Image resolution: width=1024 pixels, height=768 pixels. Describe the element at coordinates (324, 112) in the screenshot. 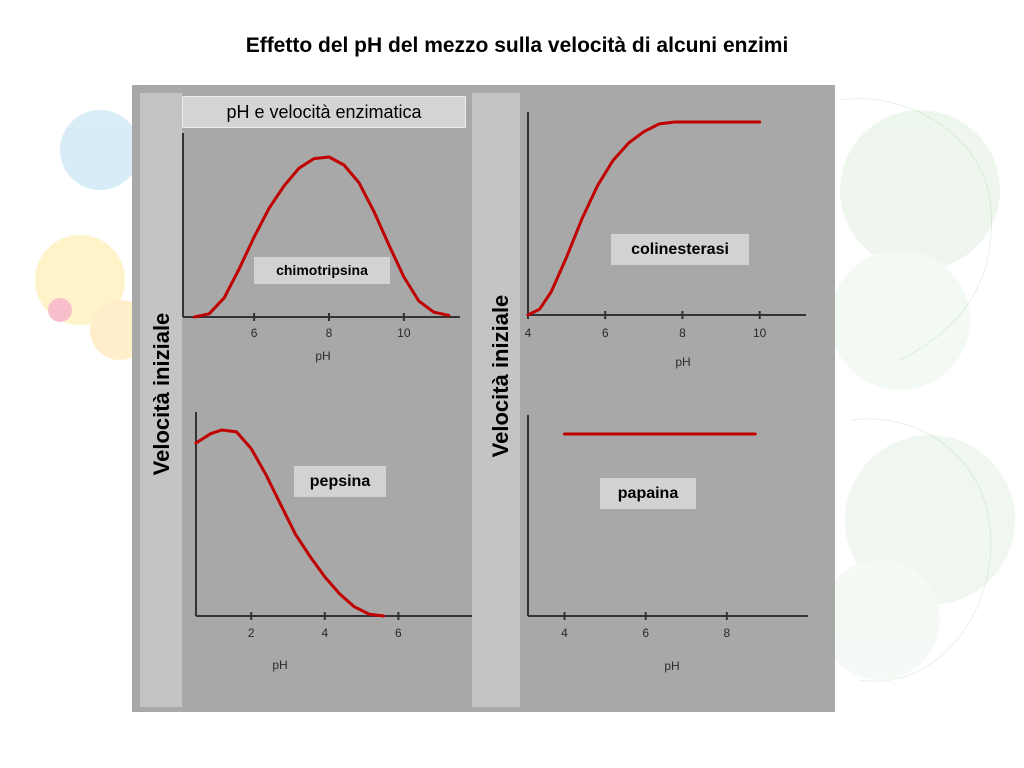

I see `figure-heading: pH e velocità enzimatica` at that location.